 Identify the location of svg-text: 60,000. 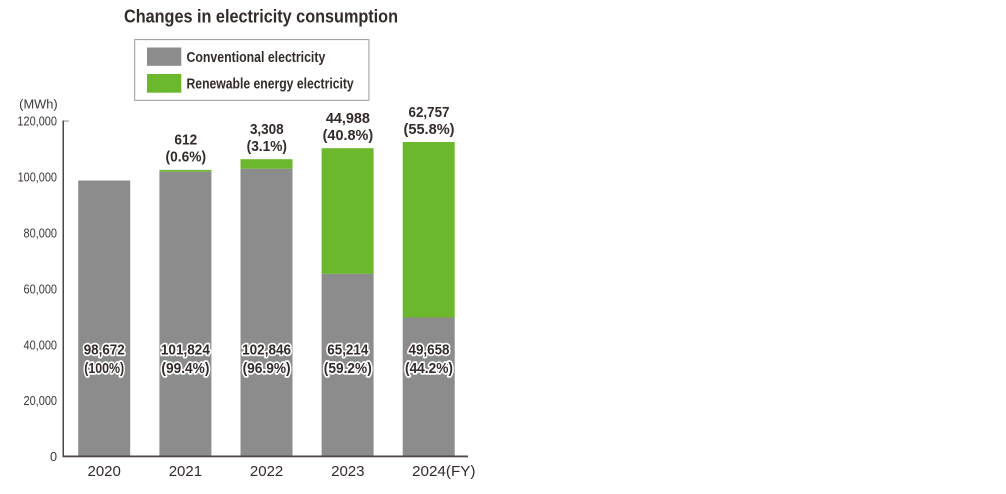
(41, 289).